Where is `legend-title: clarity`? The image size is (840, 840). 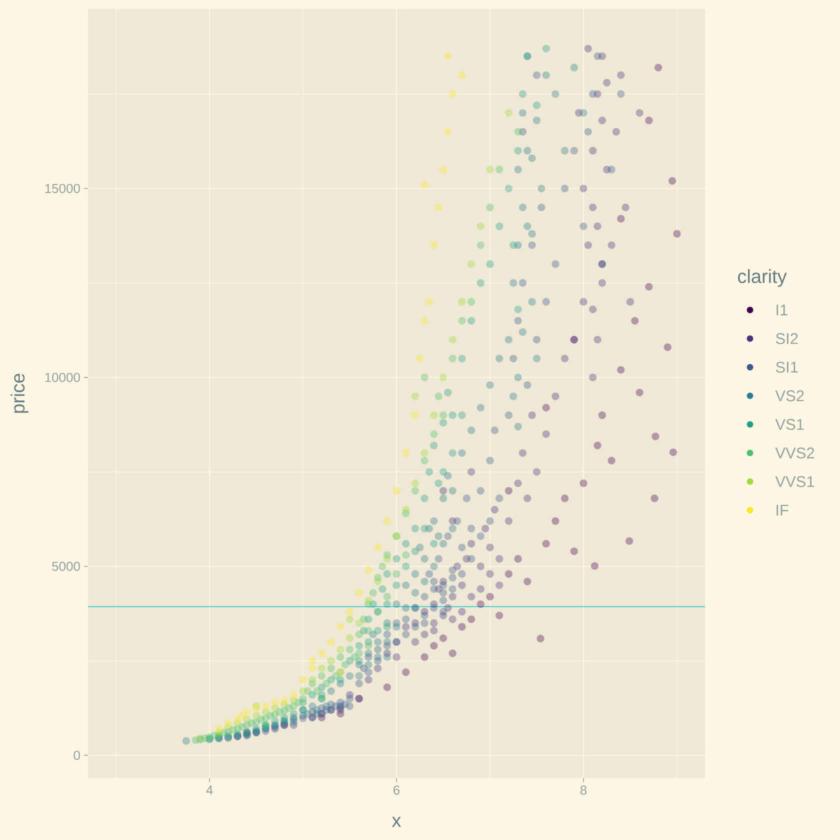 legend-title: clarity is located at coordinates (762, 278).